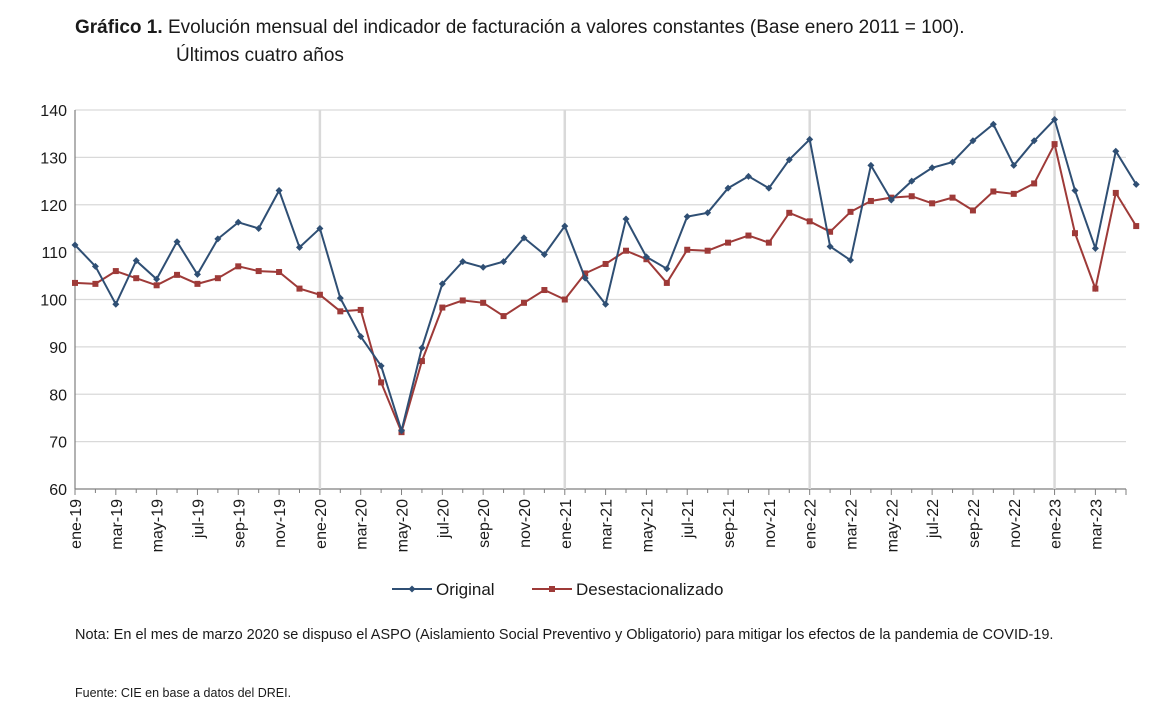  What do you see at coordinates (770, 523) in the screenshot?
I see `x-tick-label: nov-21` at bounding box center [770, 523].